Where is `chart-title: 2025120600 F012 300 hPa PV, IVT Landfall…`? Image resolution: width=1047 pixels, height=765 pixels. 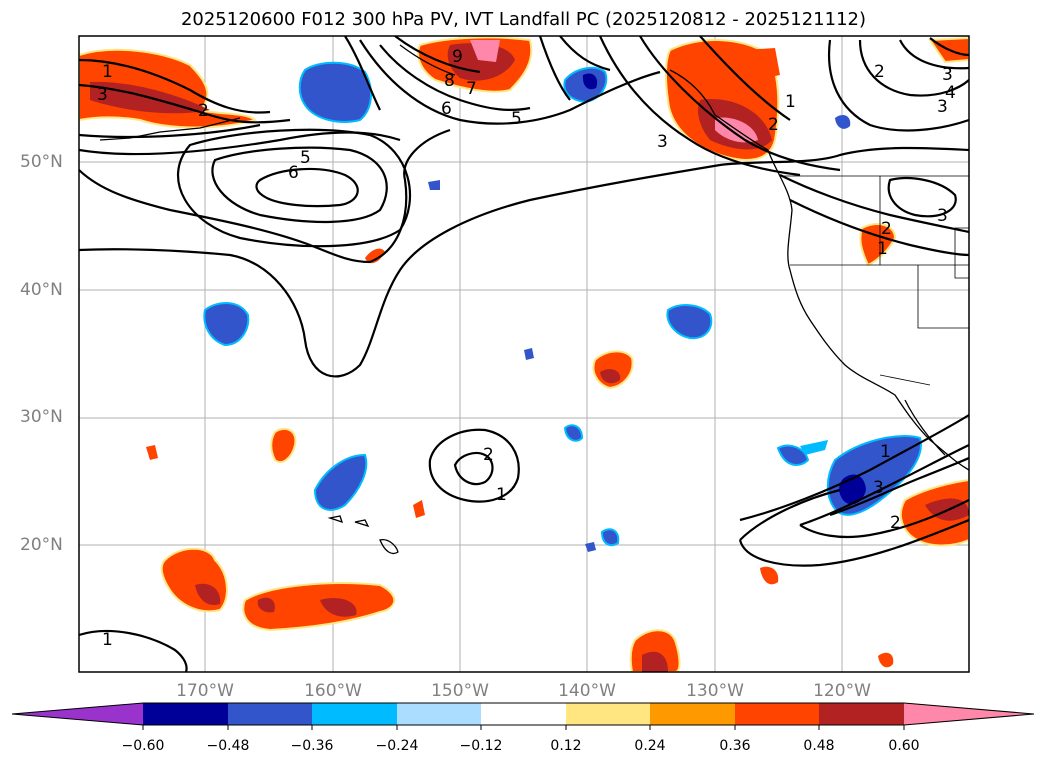
chart-title: 2025120600 F012 300 hPa PV, IVT Landfall… is located at coordinates (523, 19).